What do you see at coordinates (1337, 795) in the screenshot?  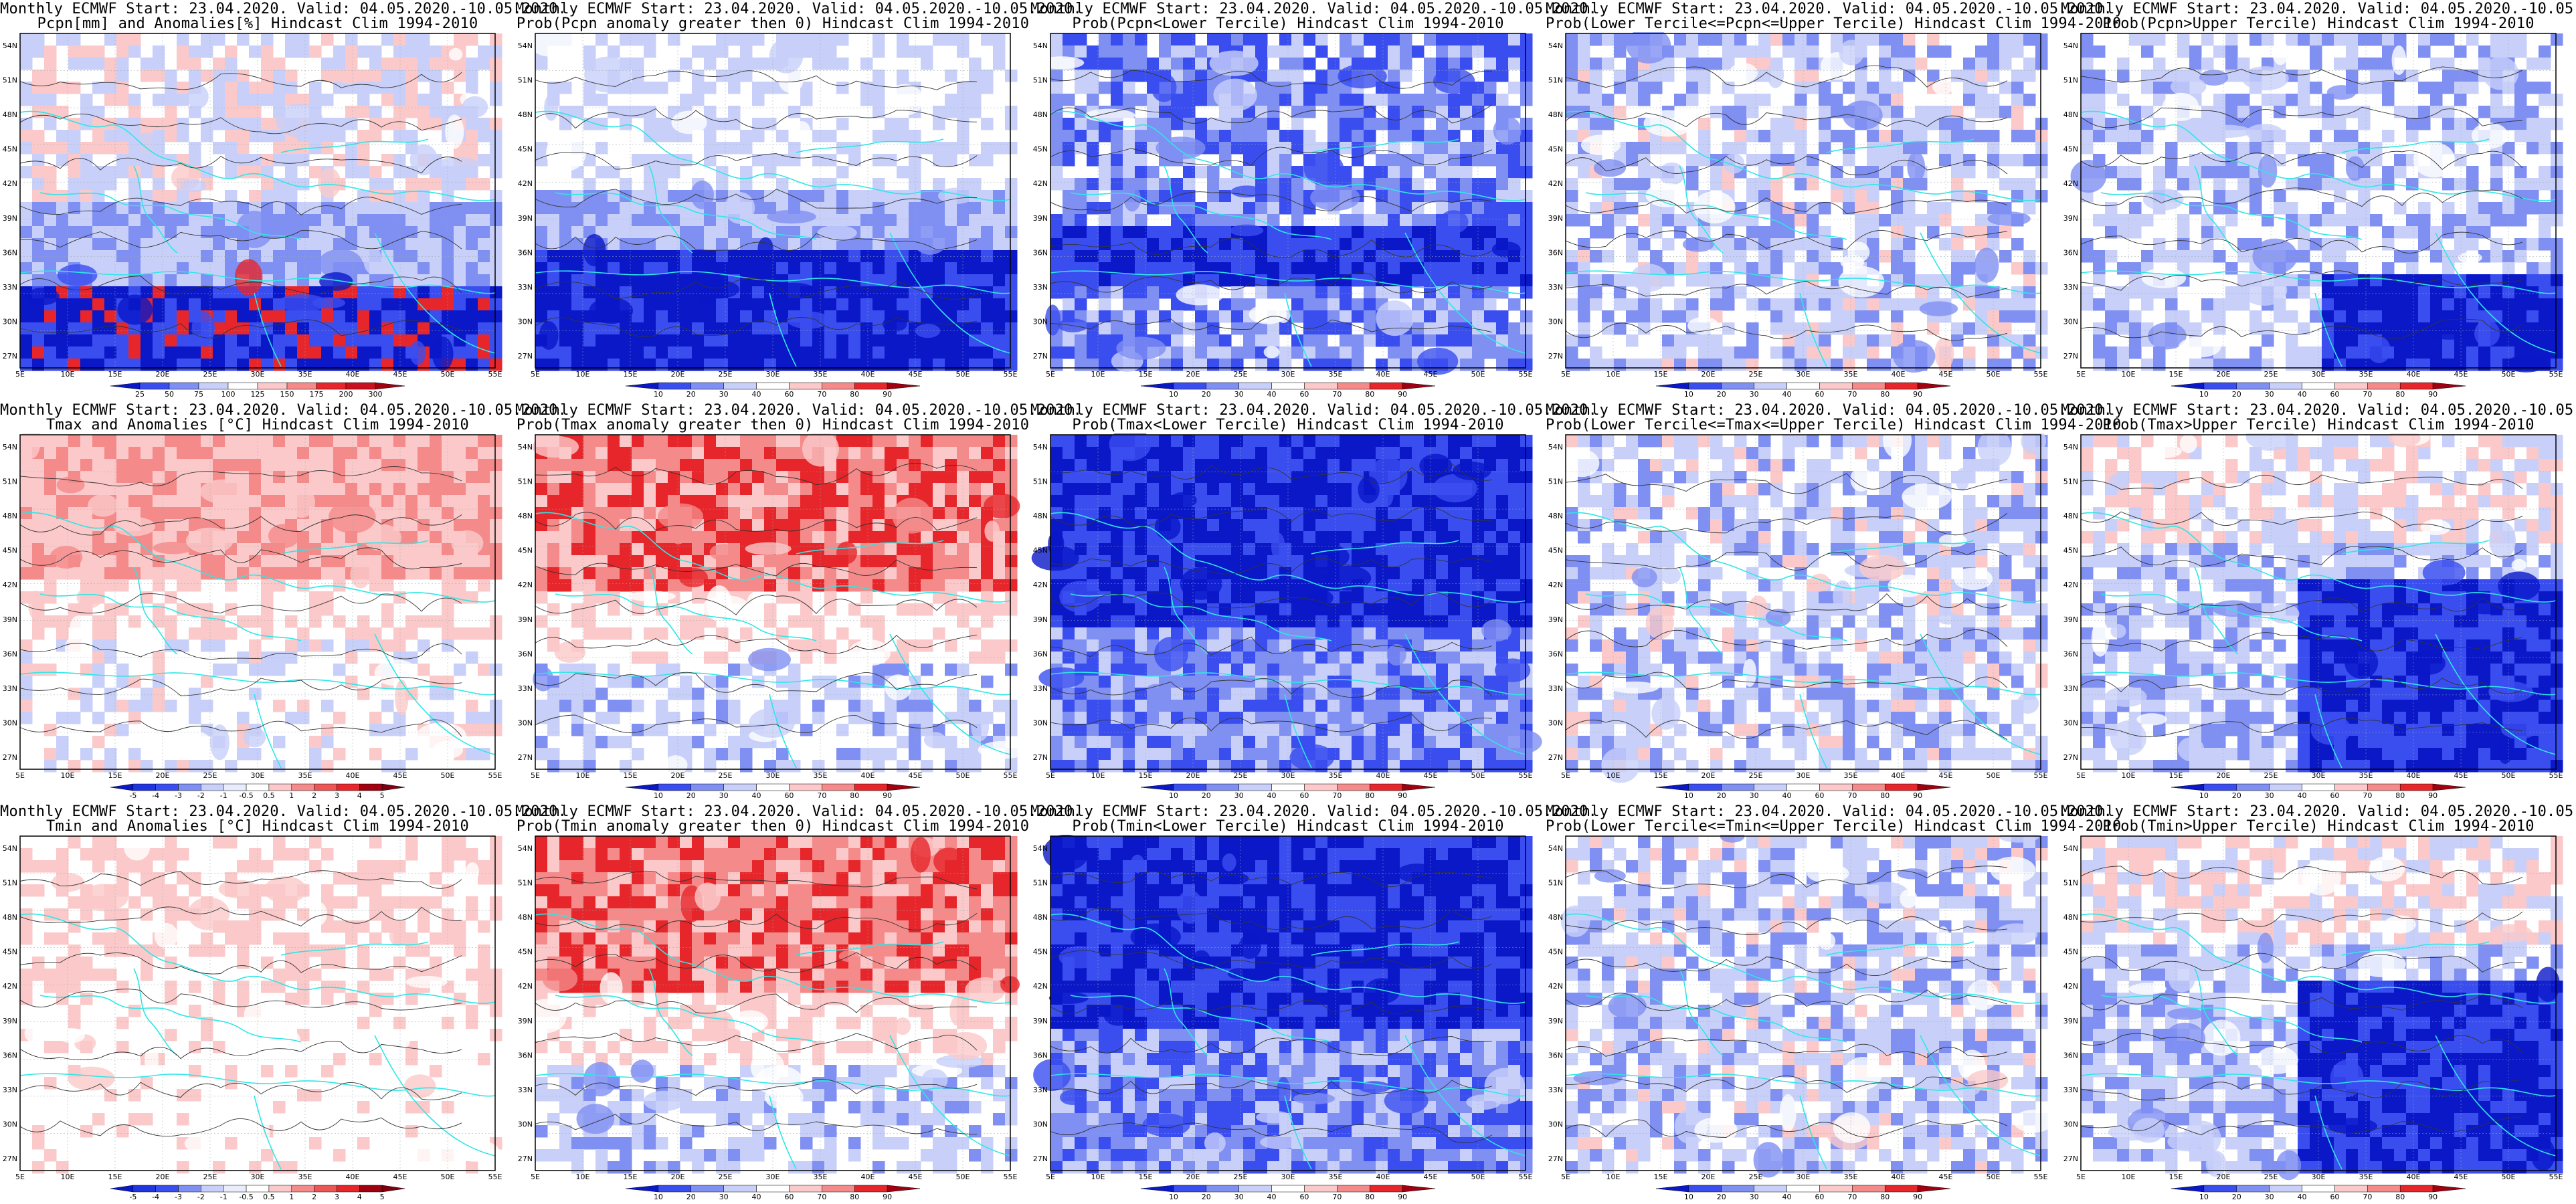 I see `colorbar-tick-label: 70` at bounding box center [1337, 795].